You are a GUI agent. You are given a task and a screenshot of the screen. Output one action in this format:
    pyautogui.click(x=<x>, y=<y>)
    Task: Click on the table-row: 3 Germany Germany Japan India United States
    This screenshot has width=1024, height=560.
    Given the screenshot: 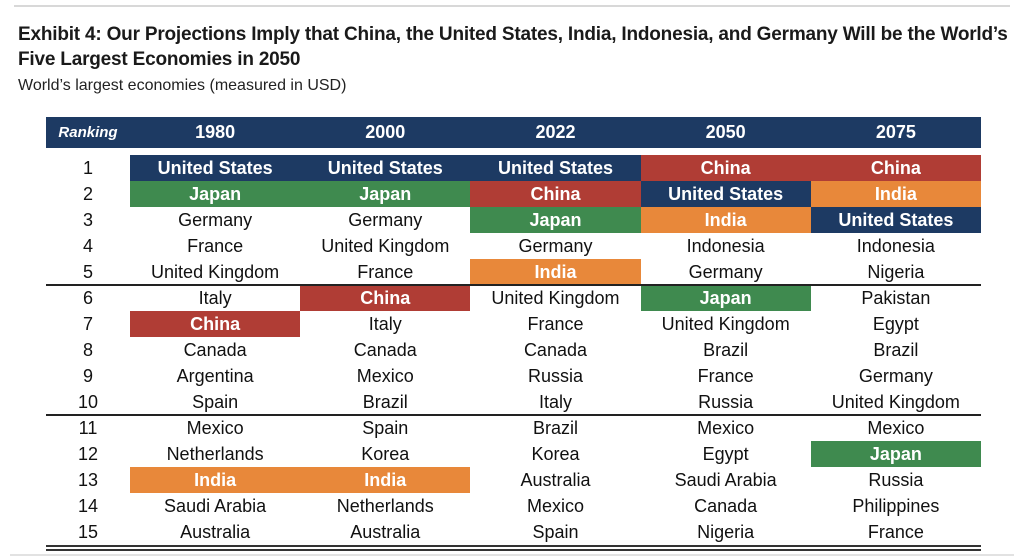 What is the action you would take?
    pyautogui.click(x=513, y=220)
    